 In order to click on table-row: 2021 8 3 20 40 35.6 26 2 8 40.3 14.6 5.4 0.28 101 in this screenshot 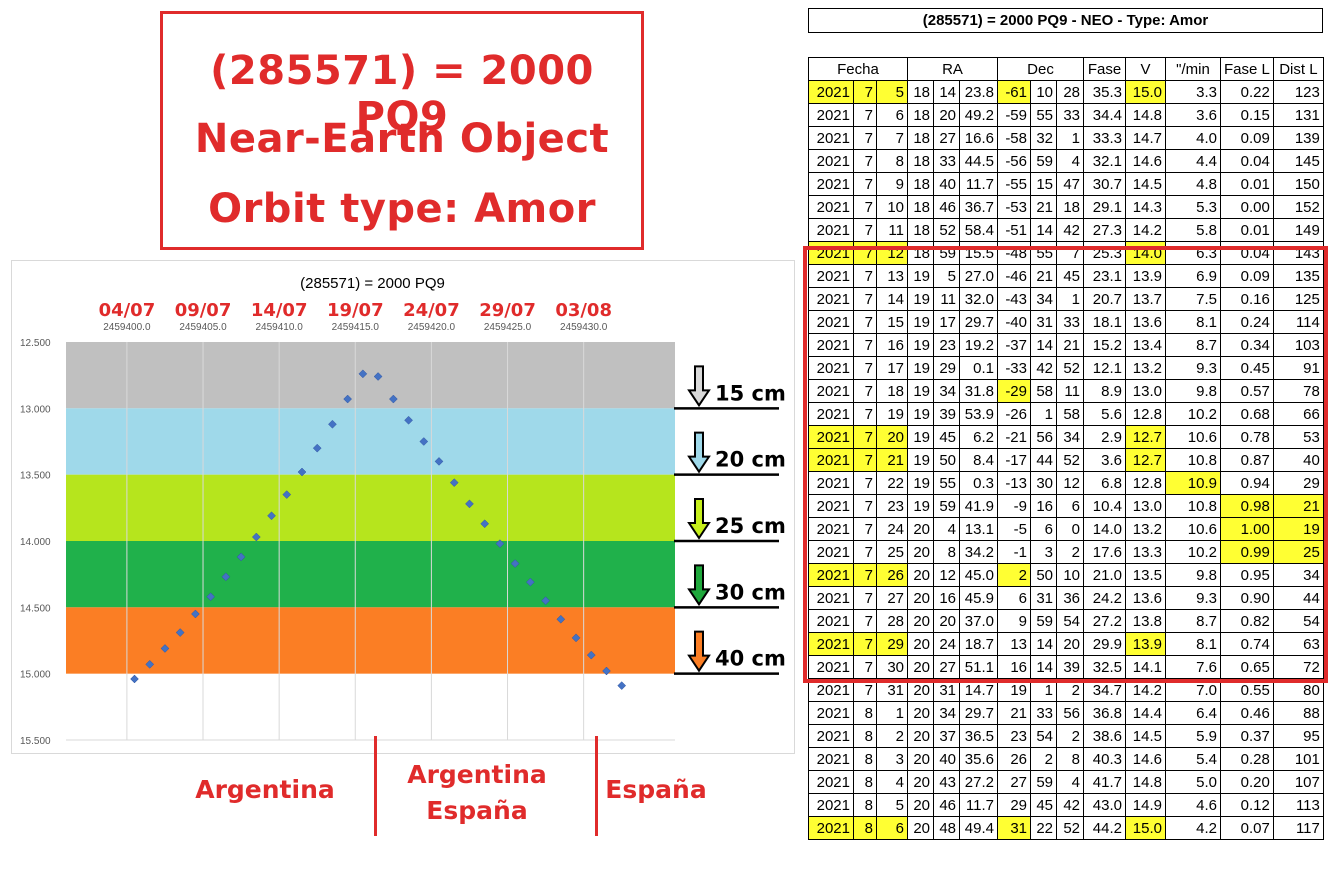, I will do `click(1066, 759)`.